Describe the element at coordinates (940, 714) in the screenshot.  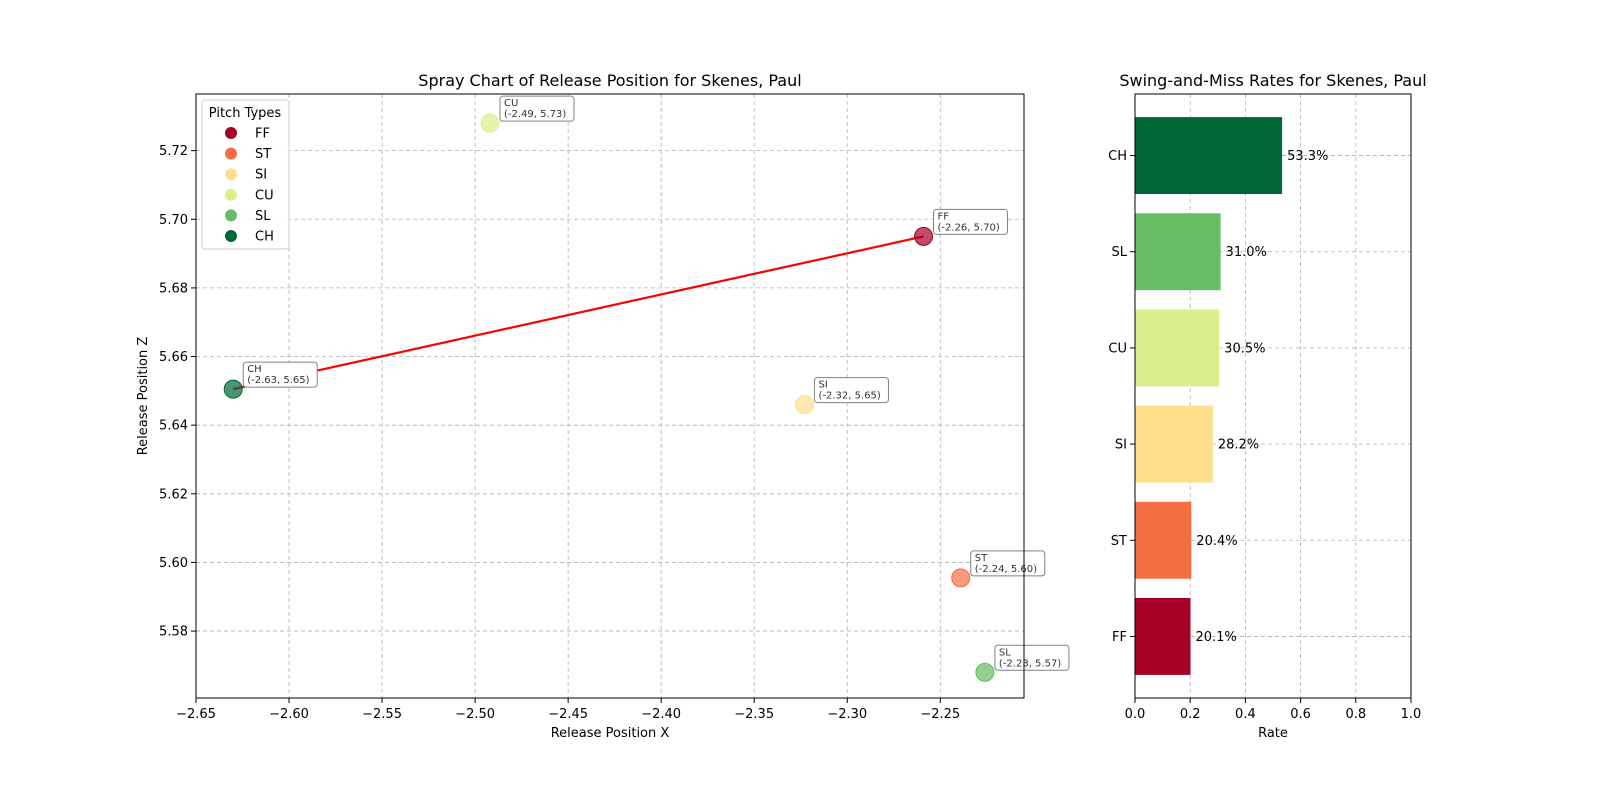
I see `scatter-x-tick-label: −2.25` at that location.